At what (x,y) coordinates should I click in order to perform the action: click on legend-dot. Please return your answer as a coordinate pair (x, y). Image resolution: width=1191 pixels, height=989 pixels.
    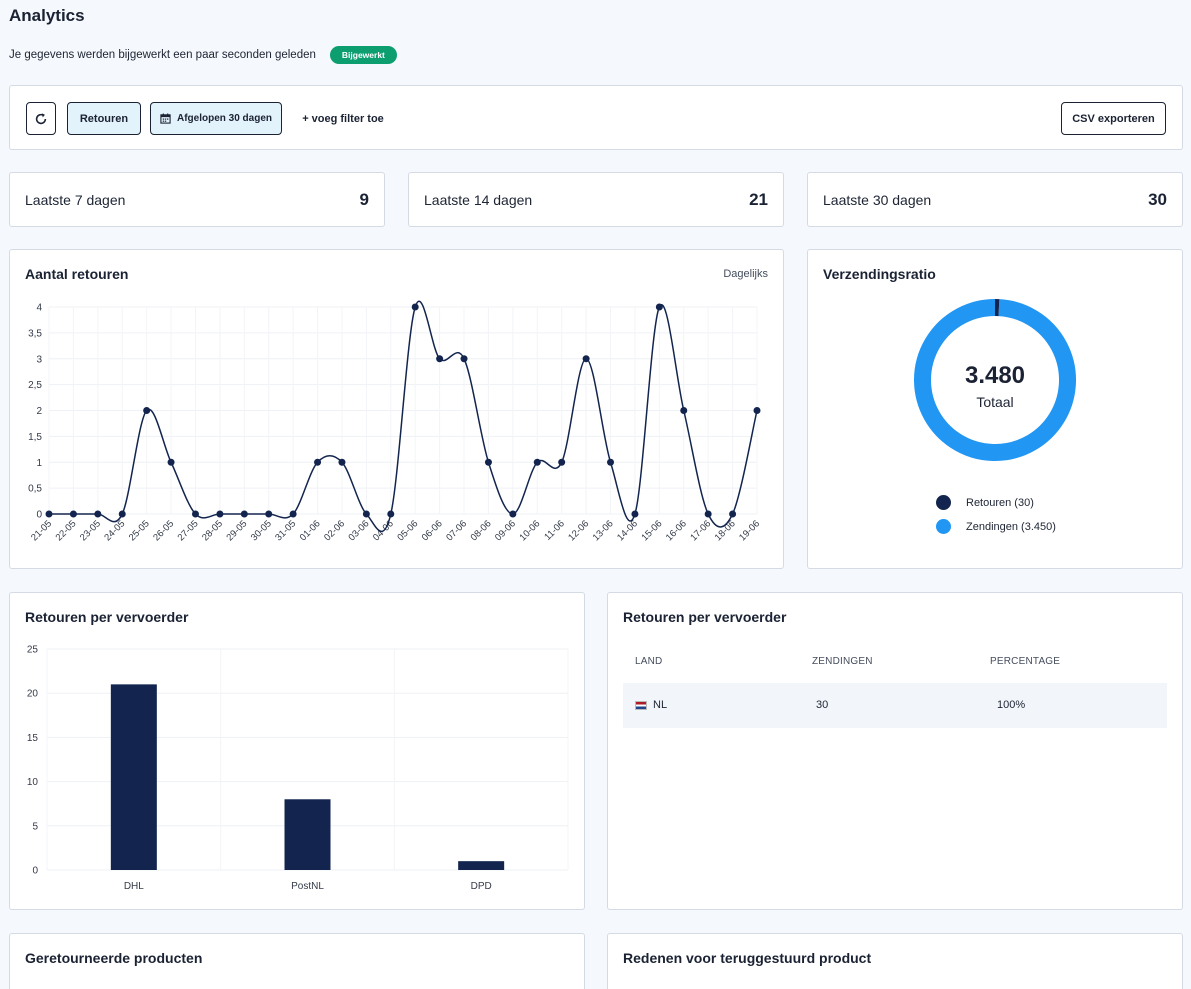
    Looking at the image, I should click on (943, 526).